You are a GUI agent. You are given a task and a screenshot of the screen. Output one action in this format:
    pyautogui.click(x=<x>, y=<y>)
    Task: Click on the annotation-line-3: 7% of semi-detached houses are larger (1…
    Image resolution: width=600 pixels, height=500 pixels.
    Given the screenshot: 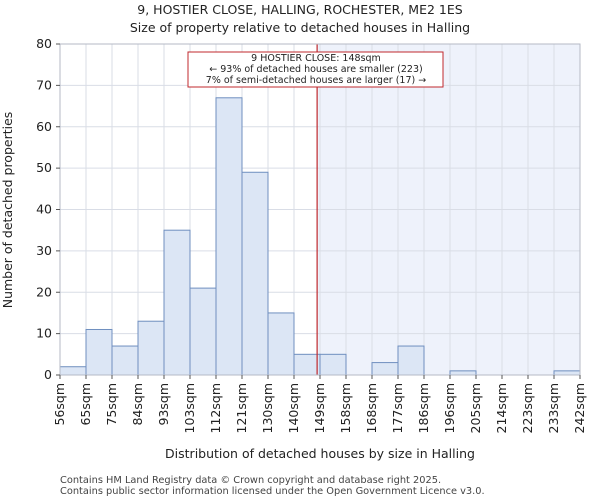 What is the action you would take?
    pyautogui.click(x=316, y=80)
    